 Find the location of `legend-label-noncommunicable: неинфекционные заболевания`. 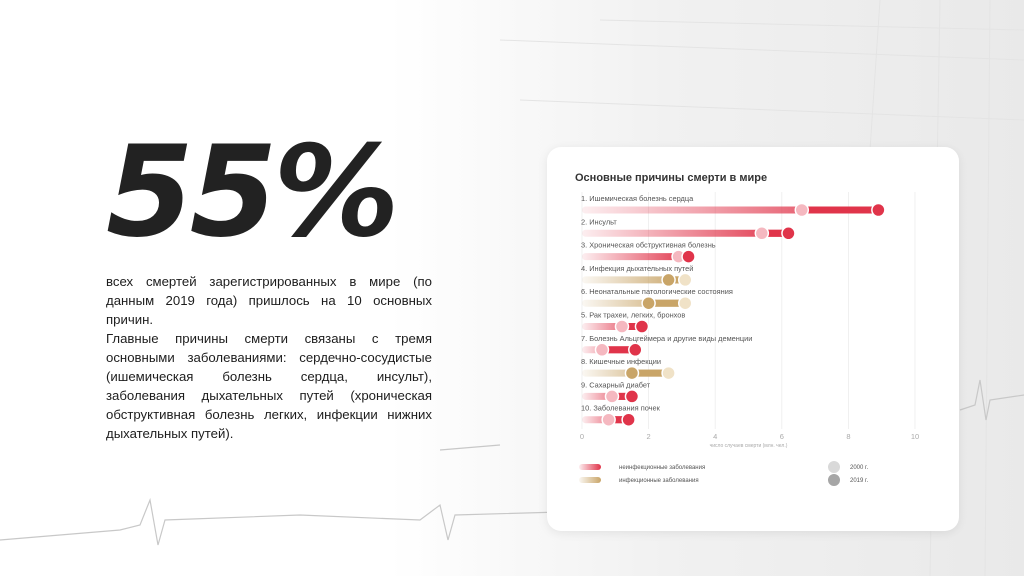

legend-label-noncommunicable: неинфекционные заболевания is located at coordinates (662, 468).